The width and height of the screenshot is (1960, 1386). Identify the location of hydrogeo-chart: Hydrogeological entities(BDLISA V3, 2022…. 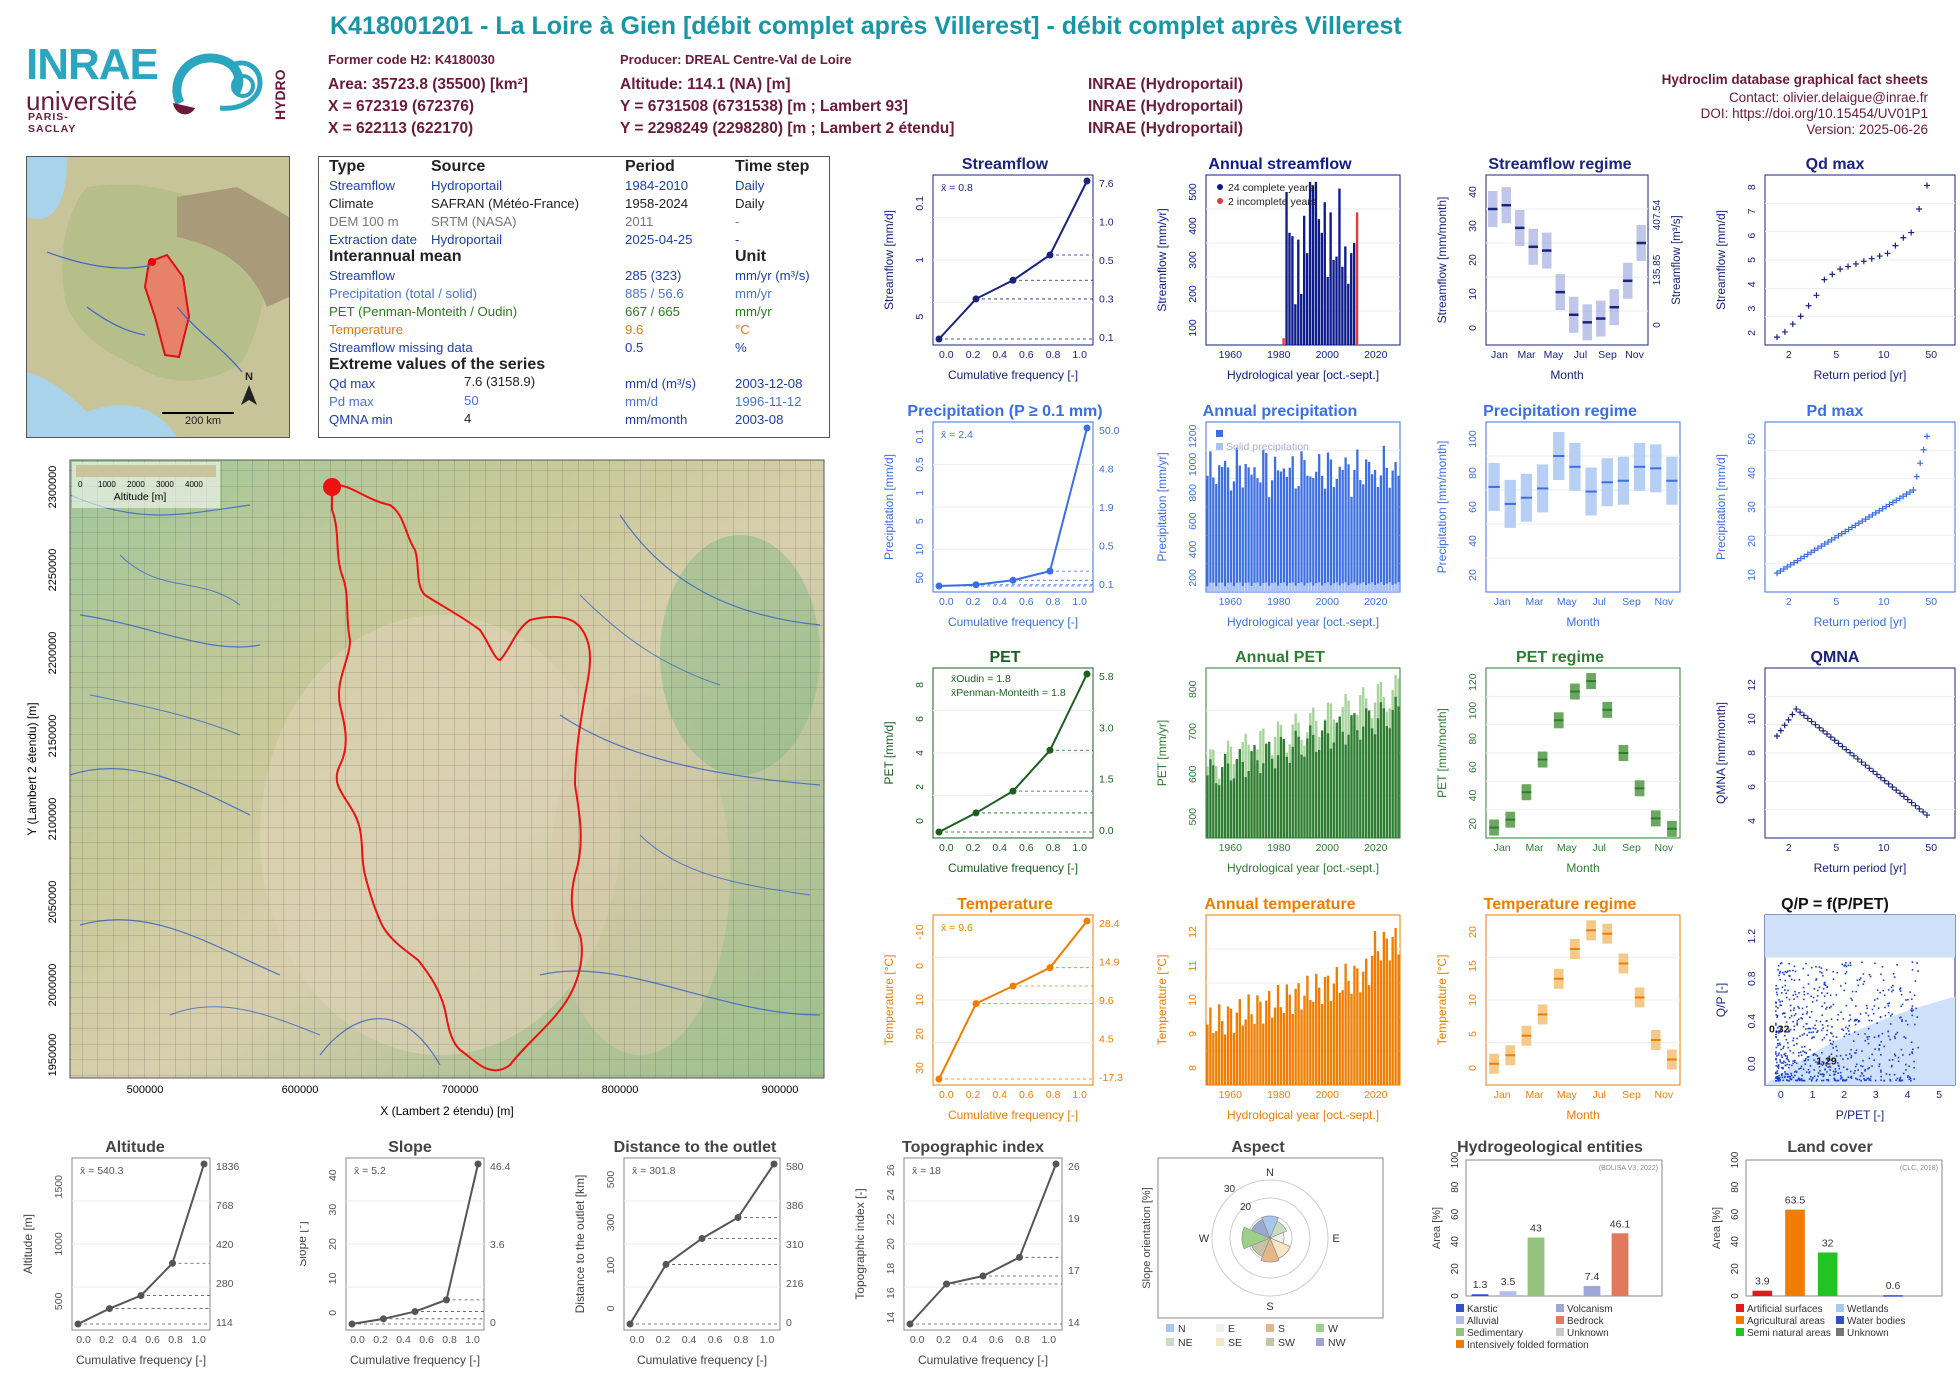
(1547, 1245).